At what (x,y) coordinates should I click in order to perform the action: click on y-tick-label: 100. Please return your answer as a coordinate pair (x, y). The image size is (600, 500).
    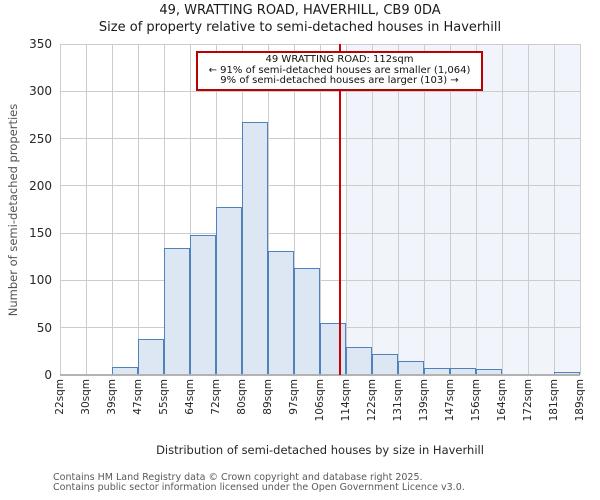
    Looking at the image, I should click on (40, 280).